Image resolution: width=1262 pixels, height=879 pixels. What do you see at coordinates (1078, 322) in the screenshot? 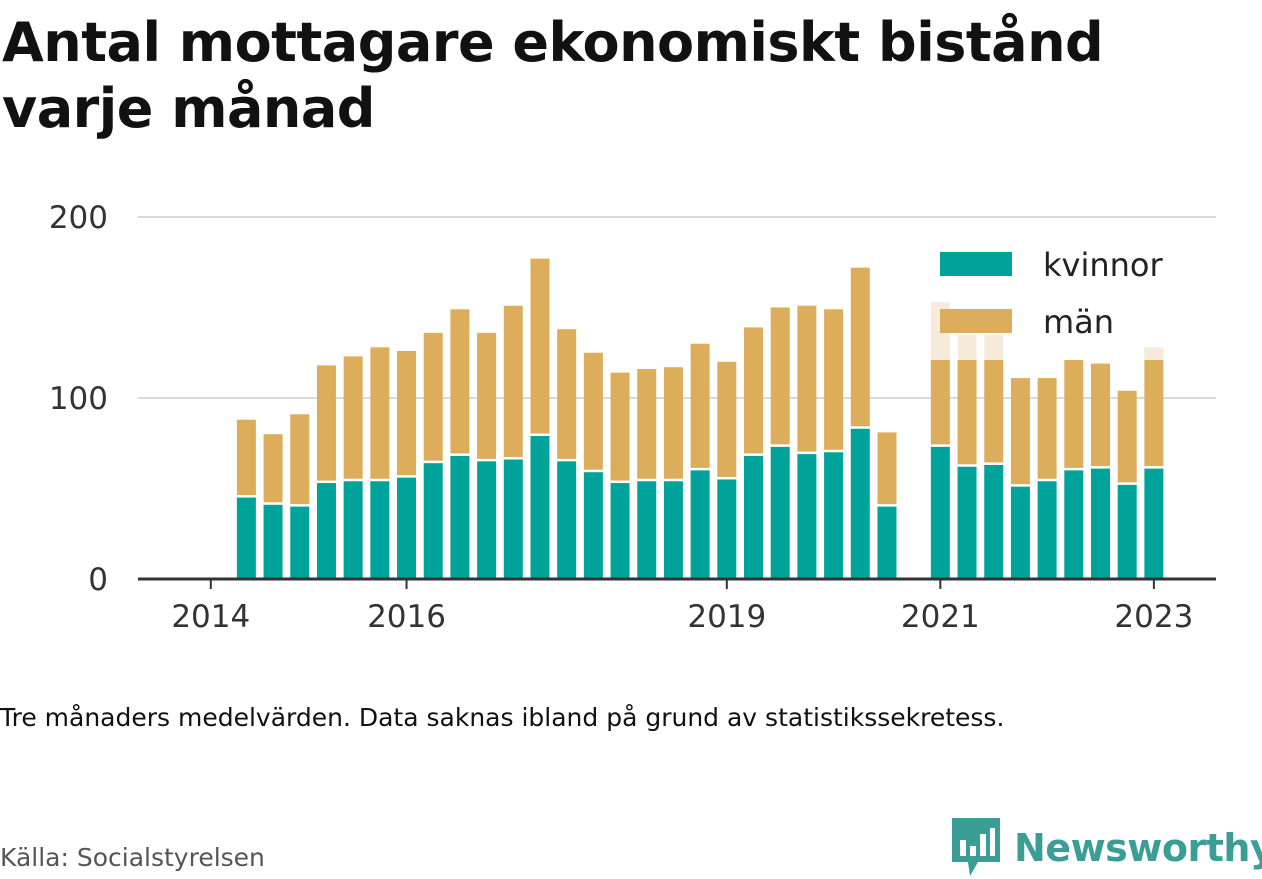
I see `legend-label: män` at bounding box center [1078, 322].